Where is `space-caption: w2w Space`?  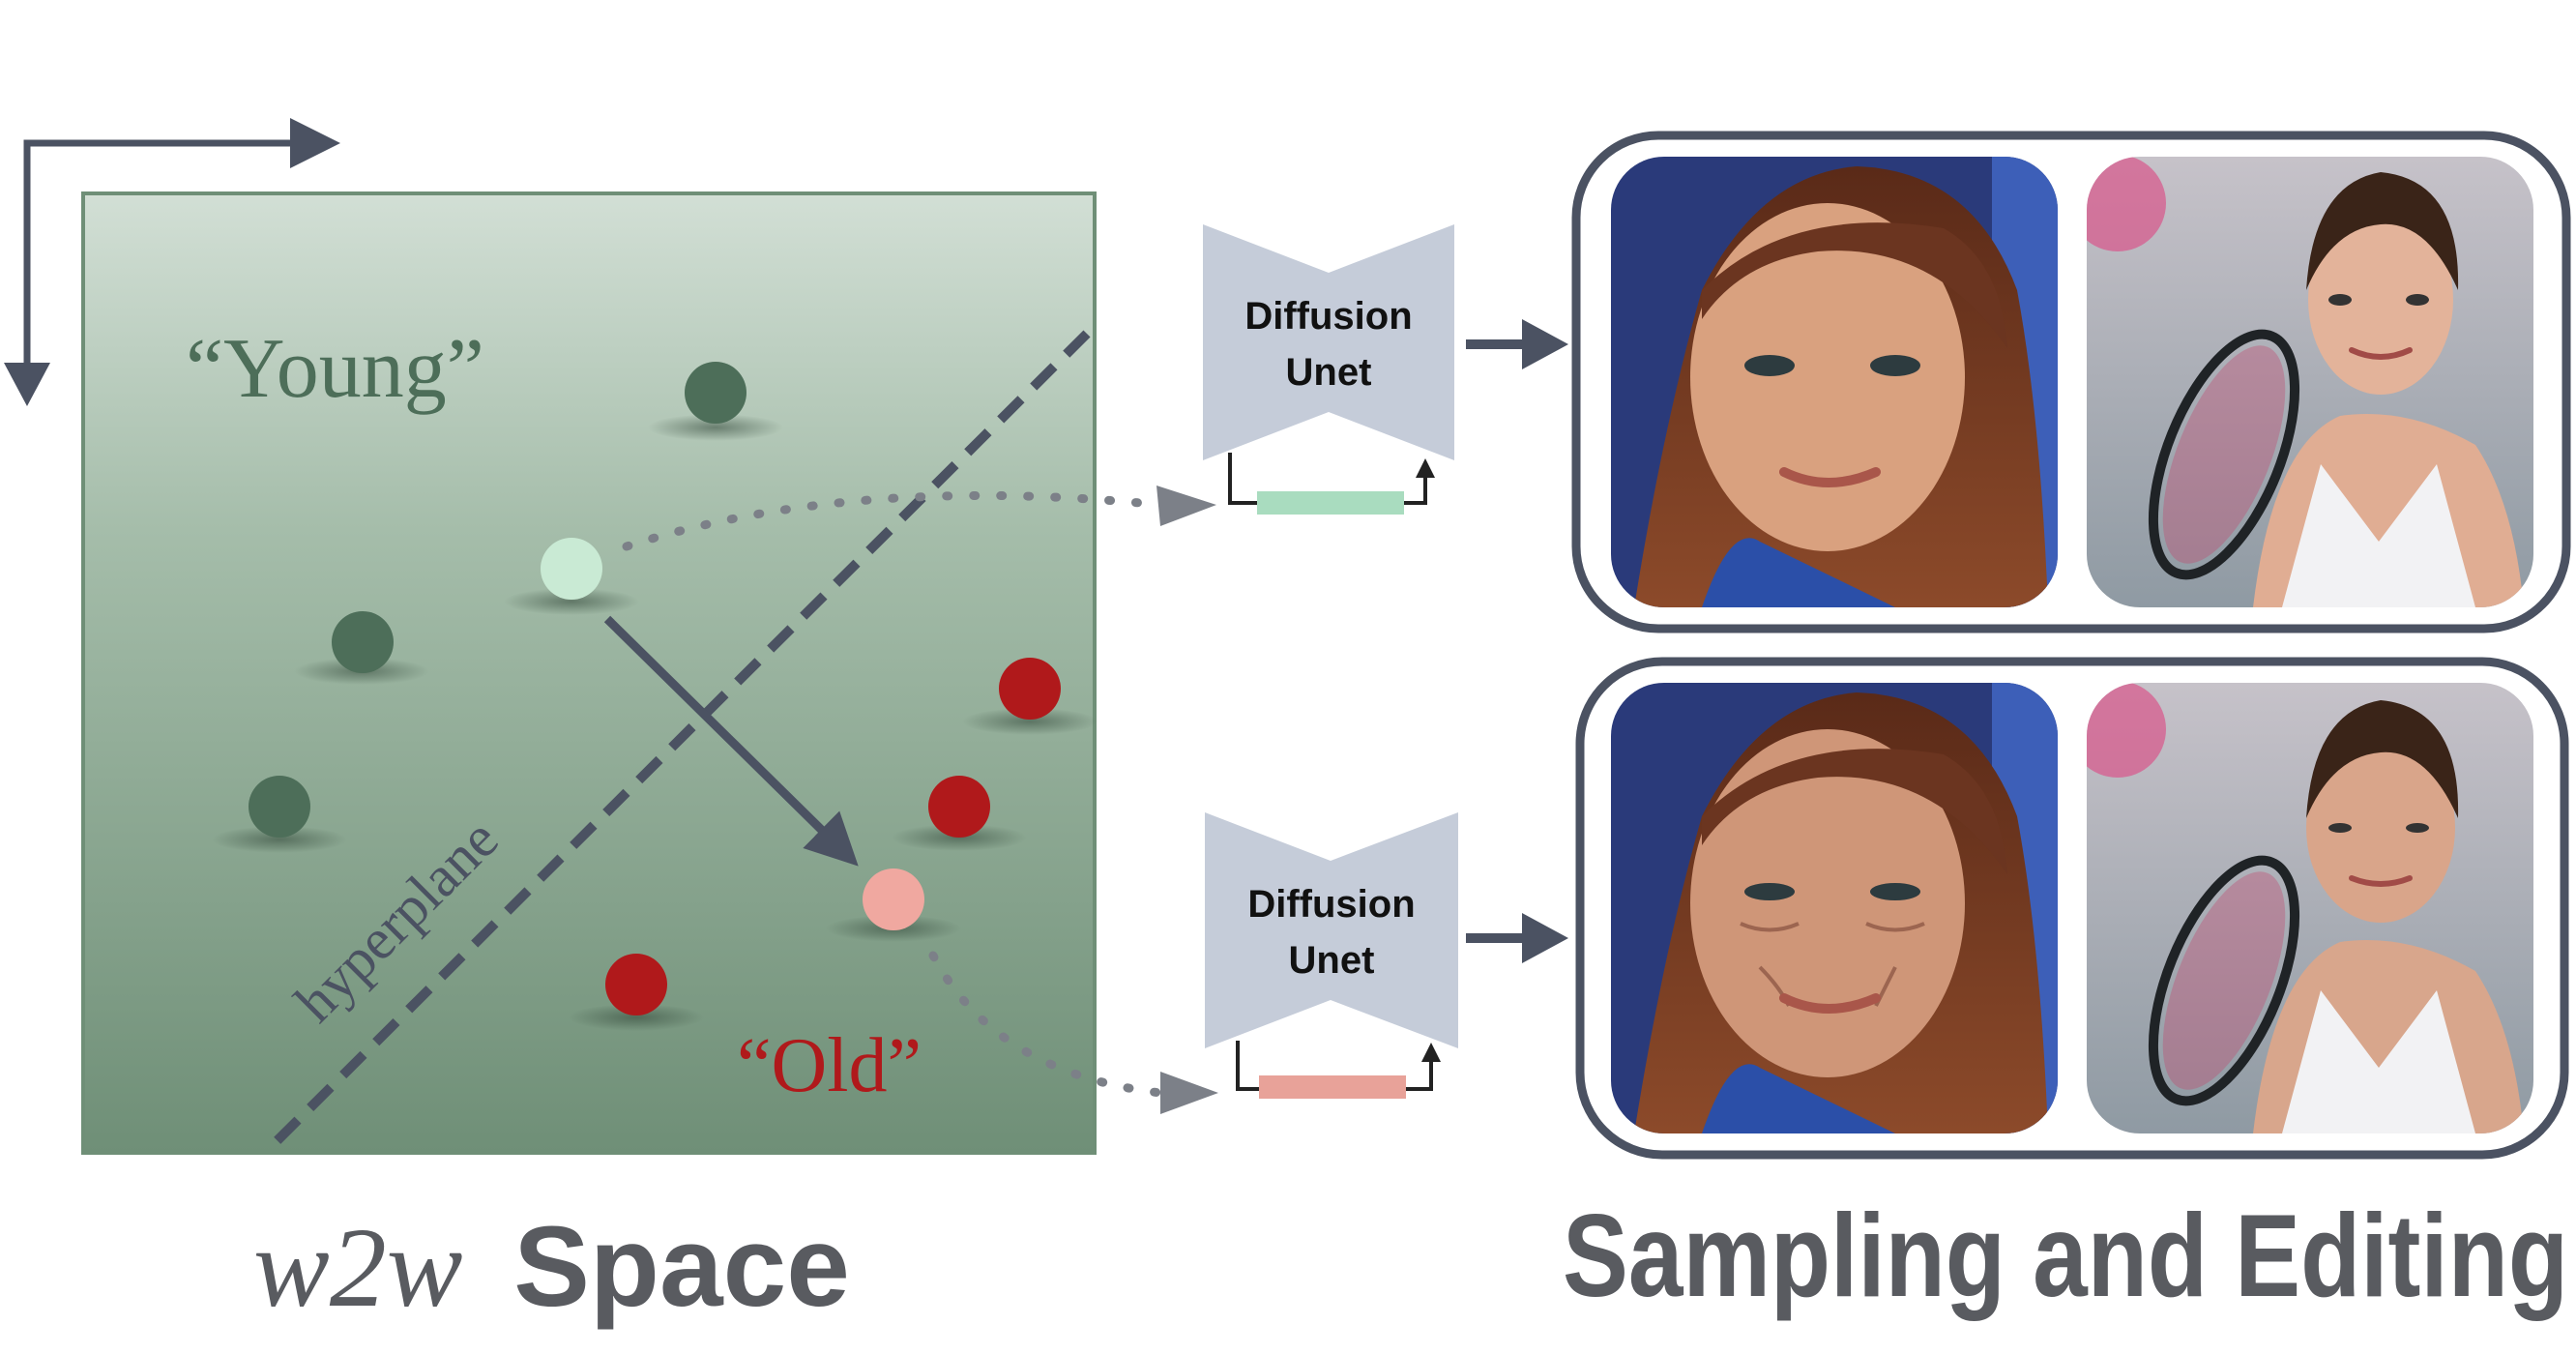
space-caption: w2w Space is located at coordinates (551, 1267).